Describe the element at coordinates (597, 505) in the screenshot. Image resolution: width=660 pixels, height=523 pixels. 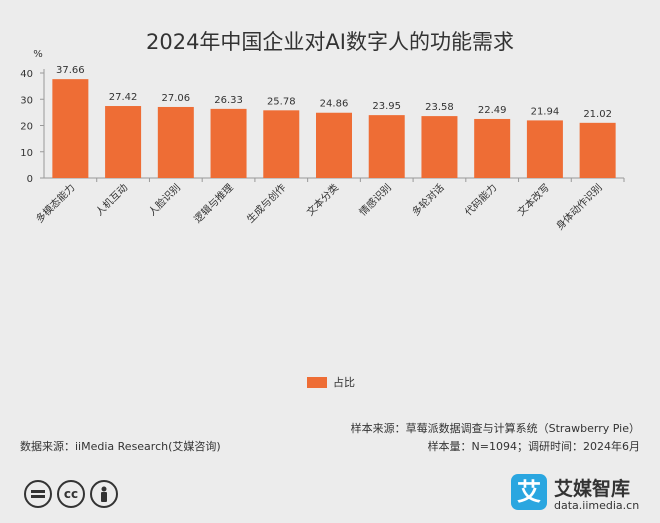
I see `brand-url: data.iimedia.cn` at that location.